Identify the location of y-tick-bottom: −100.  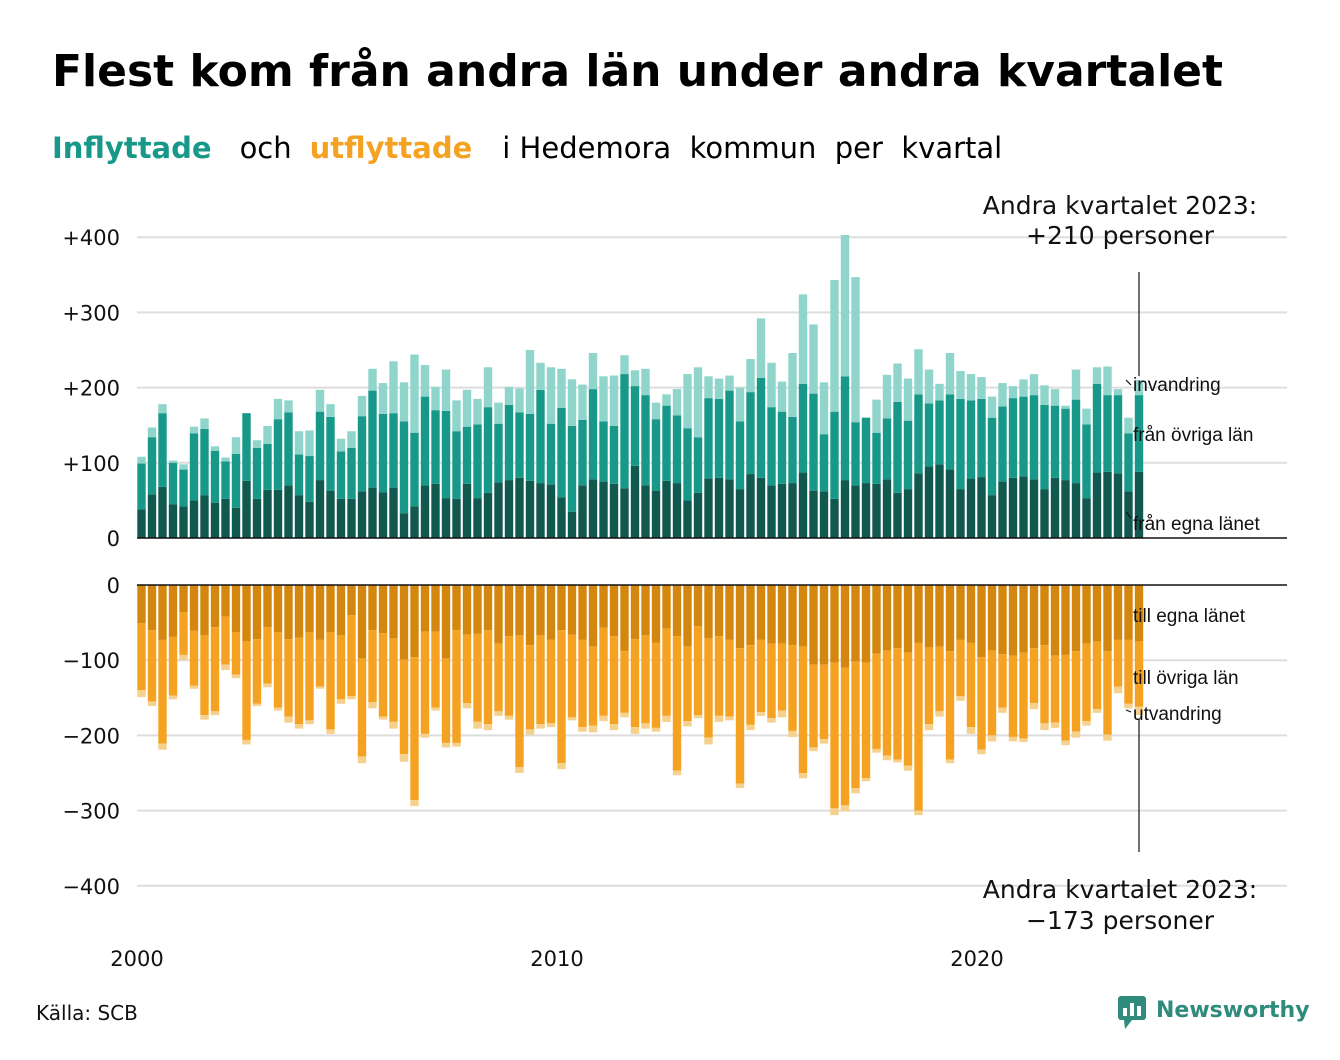
(91, 661).